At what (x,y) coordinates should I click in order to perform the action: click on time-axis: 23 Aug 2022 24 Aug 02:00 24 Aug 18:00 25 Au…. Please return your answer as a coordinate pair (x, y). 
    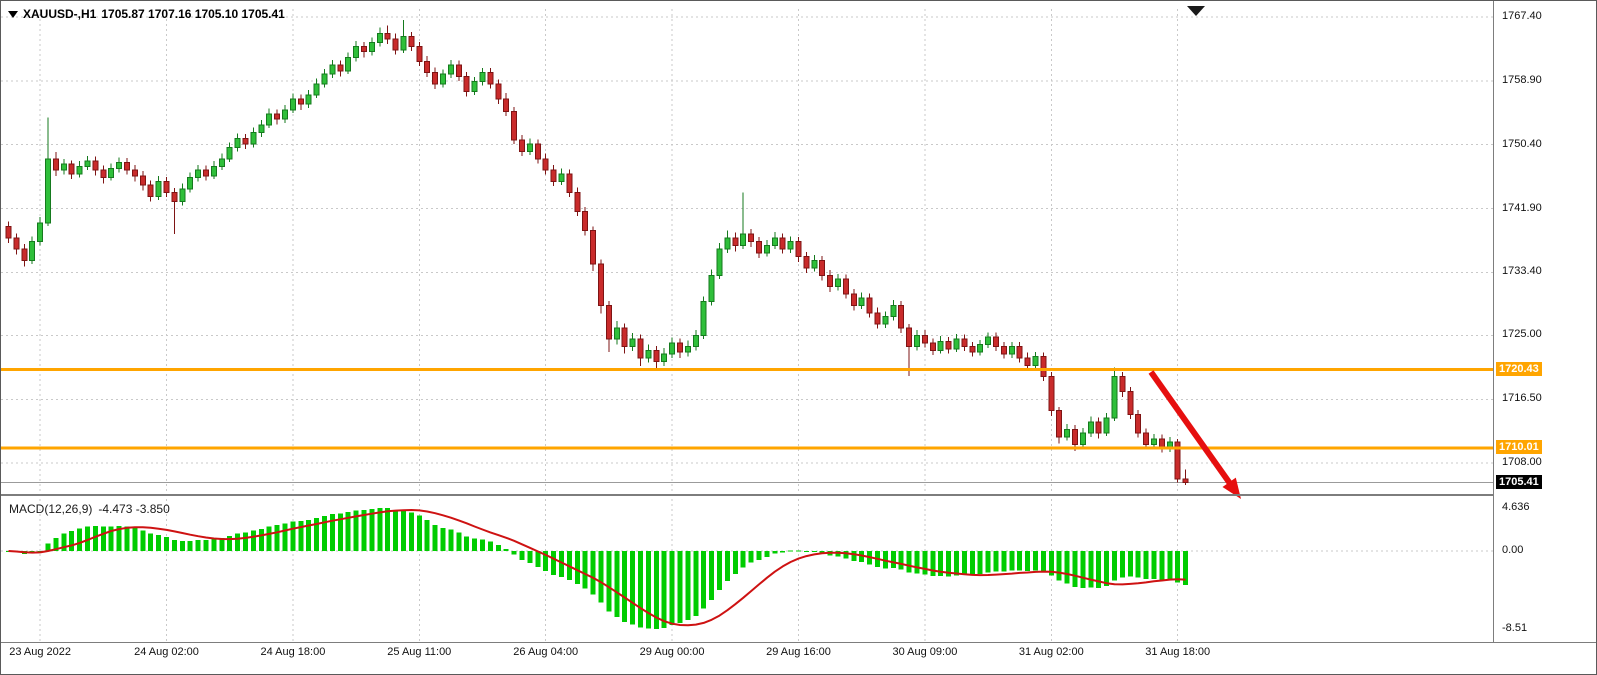
    Looking at the image, I should click on (747, 654).